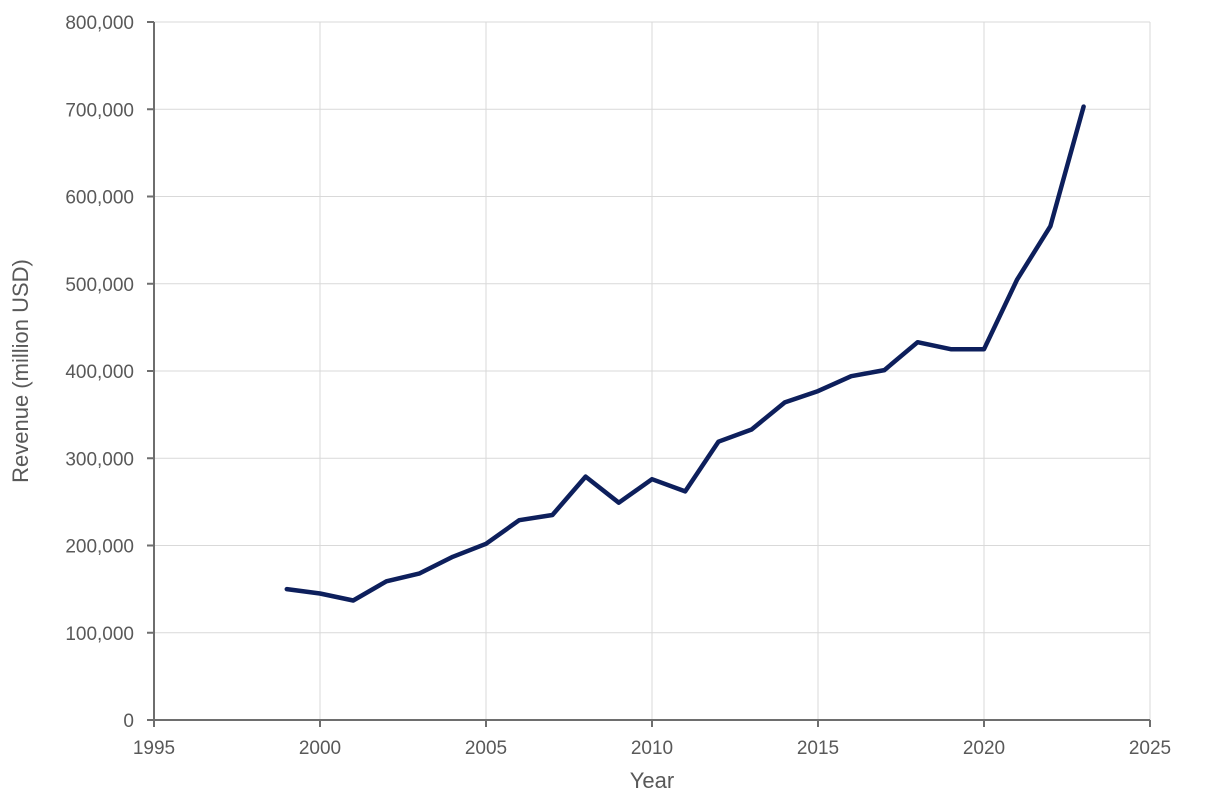  I want to click on y-tick-label: 600,000, so click(99, 198).